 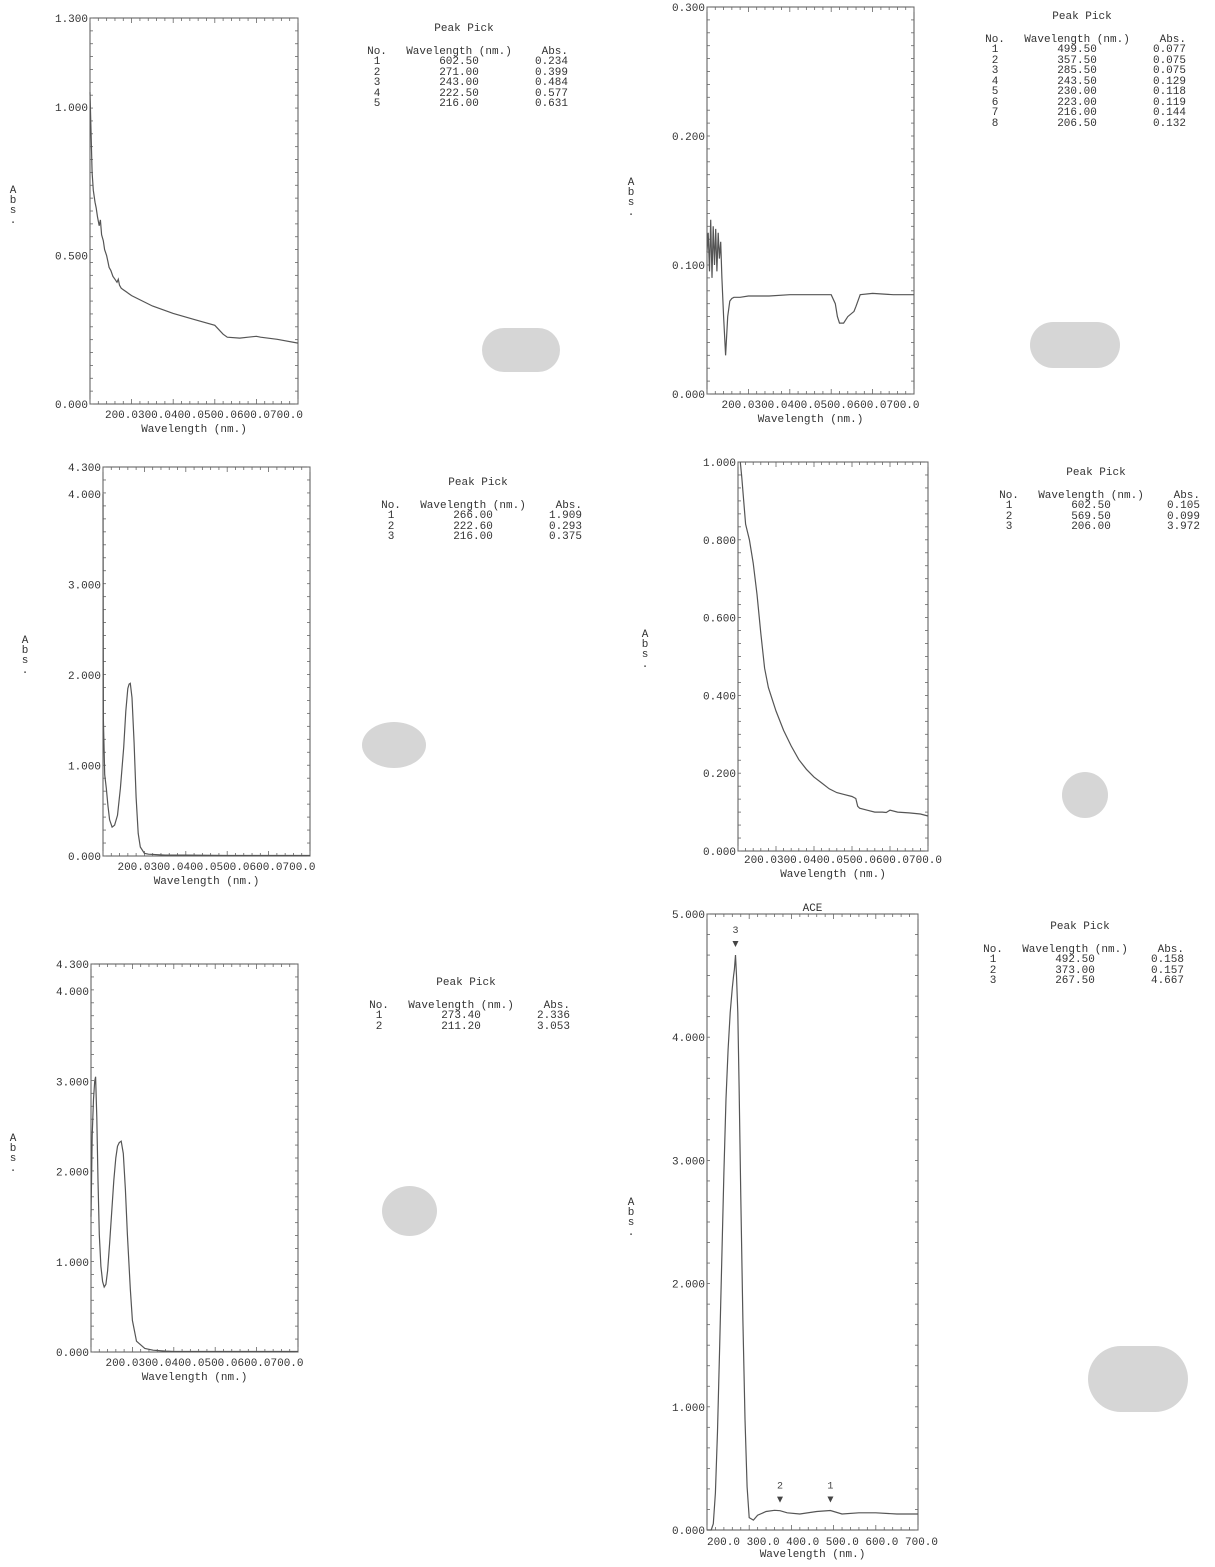 I want to click on peak-pick-cell: 0.293, so click(x=565, y=526).